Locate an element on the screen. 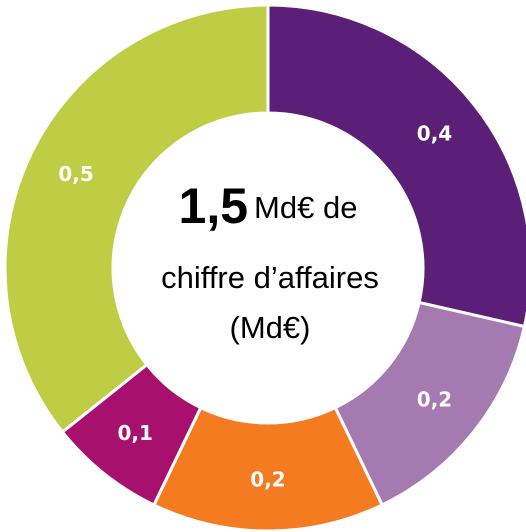  center-line-1: 1,5 Md€ de is located at coordinates (268, 206).